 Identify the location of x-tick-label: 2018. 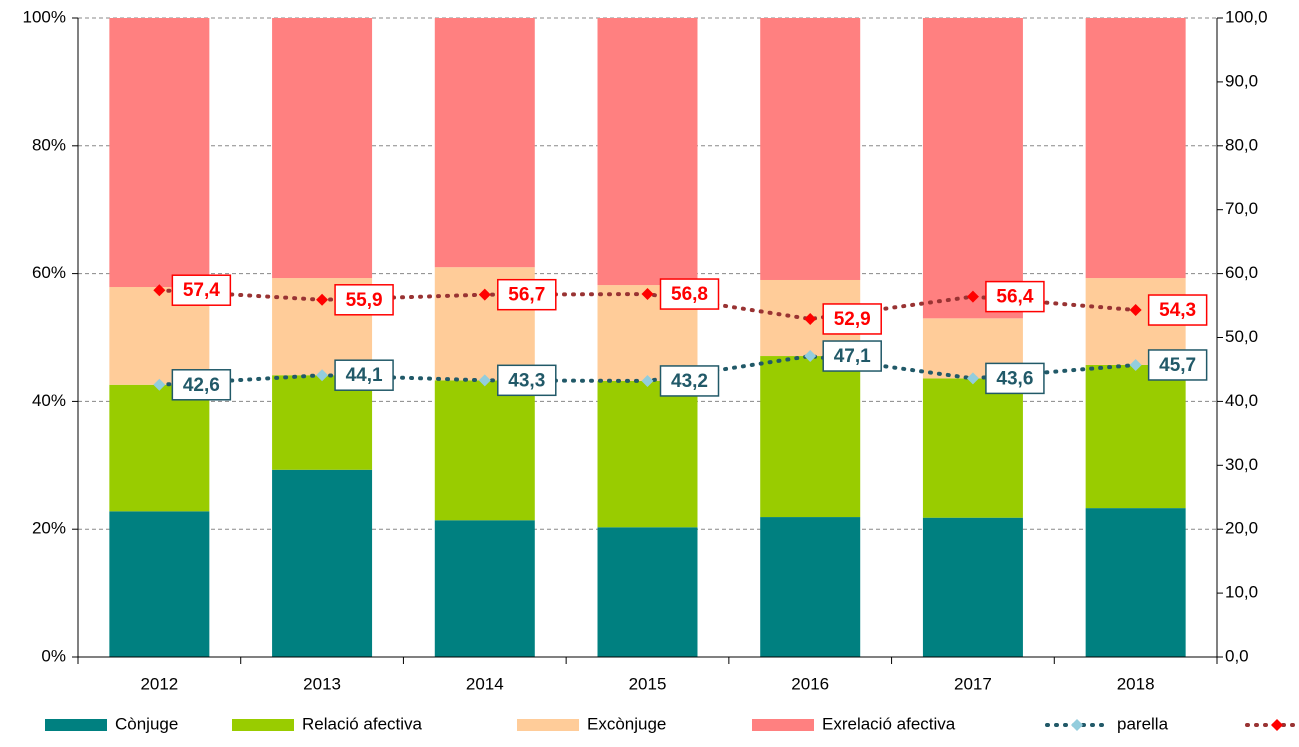
(1136, 683).